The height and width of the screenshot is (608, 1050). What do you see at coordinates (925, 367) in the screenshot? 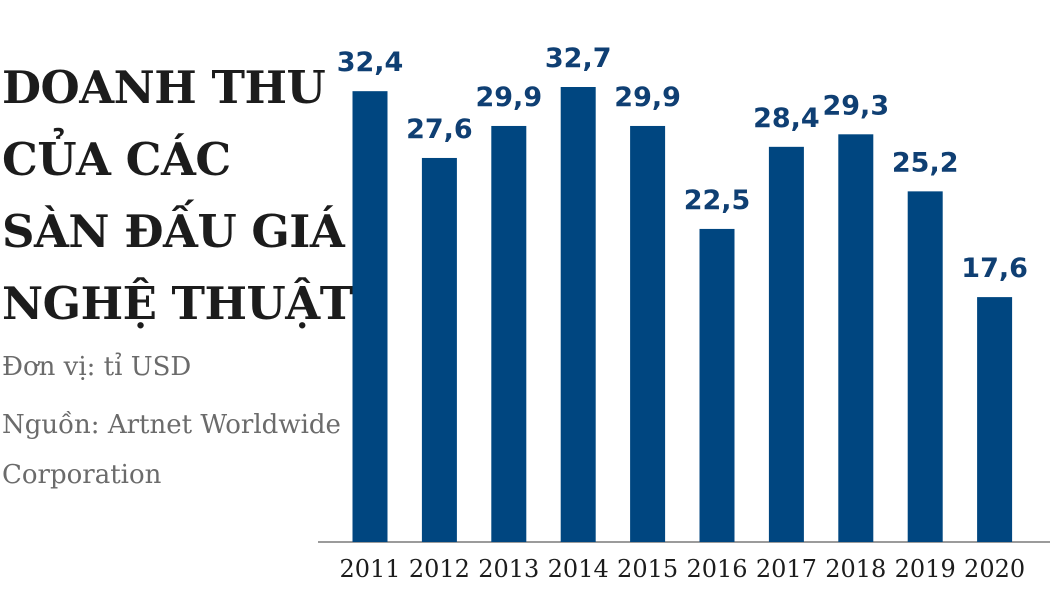
I see `bar-2019` at bounding box center [925, 367].